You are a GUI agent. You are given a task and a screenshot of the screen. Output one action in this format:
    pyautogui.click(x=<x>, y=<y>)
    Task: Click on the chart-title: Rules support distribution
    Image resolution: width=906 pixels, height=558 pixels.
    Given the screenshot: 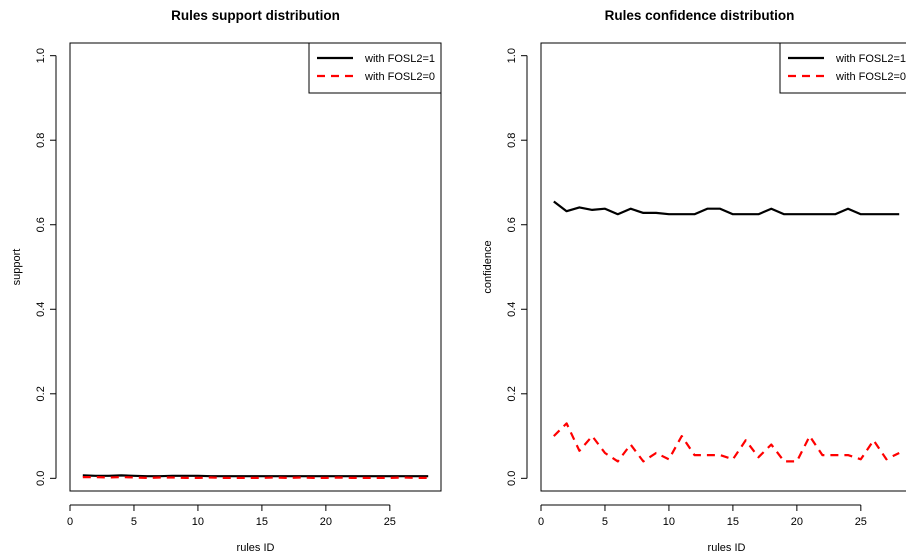 What is the action you would take?
    pyautogui.click(x=255, y=15)
    